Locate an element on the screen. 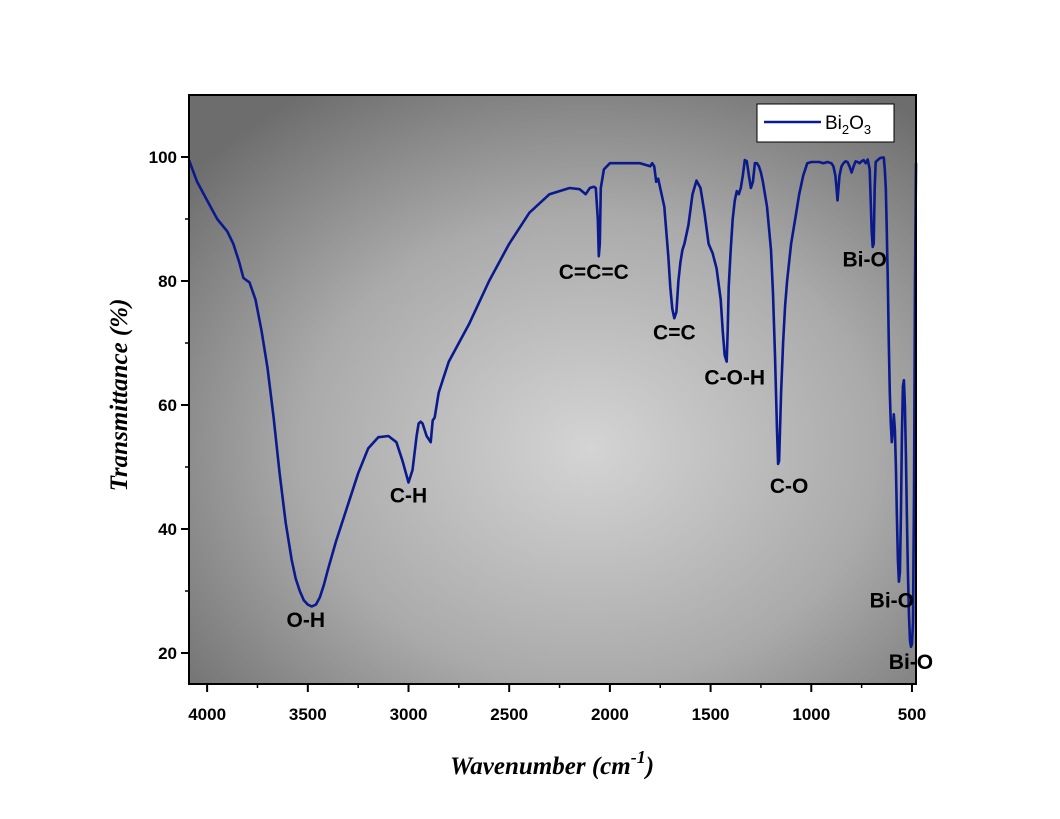  peak-annotation: C=C=C is located at coordinates (594, 272).